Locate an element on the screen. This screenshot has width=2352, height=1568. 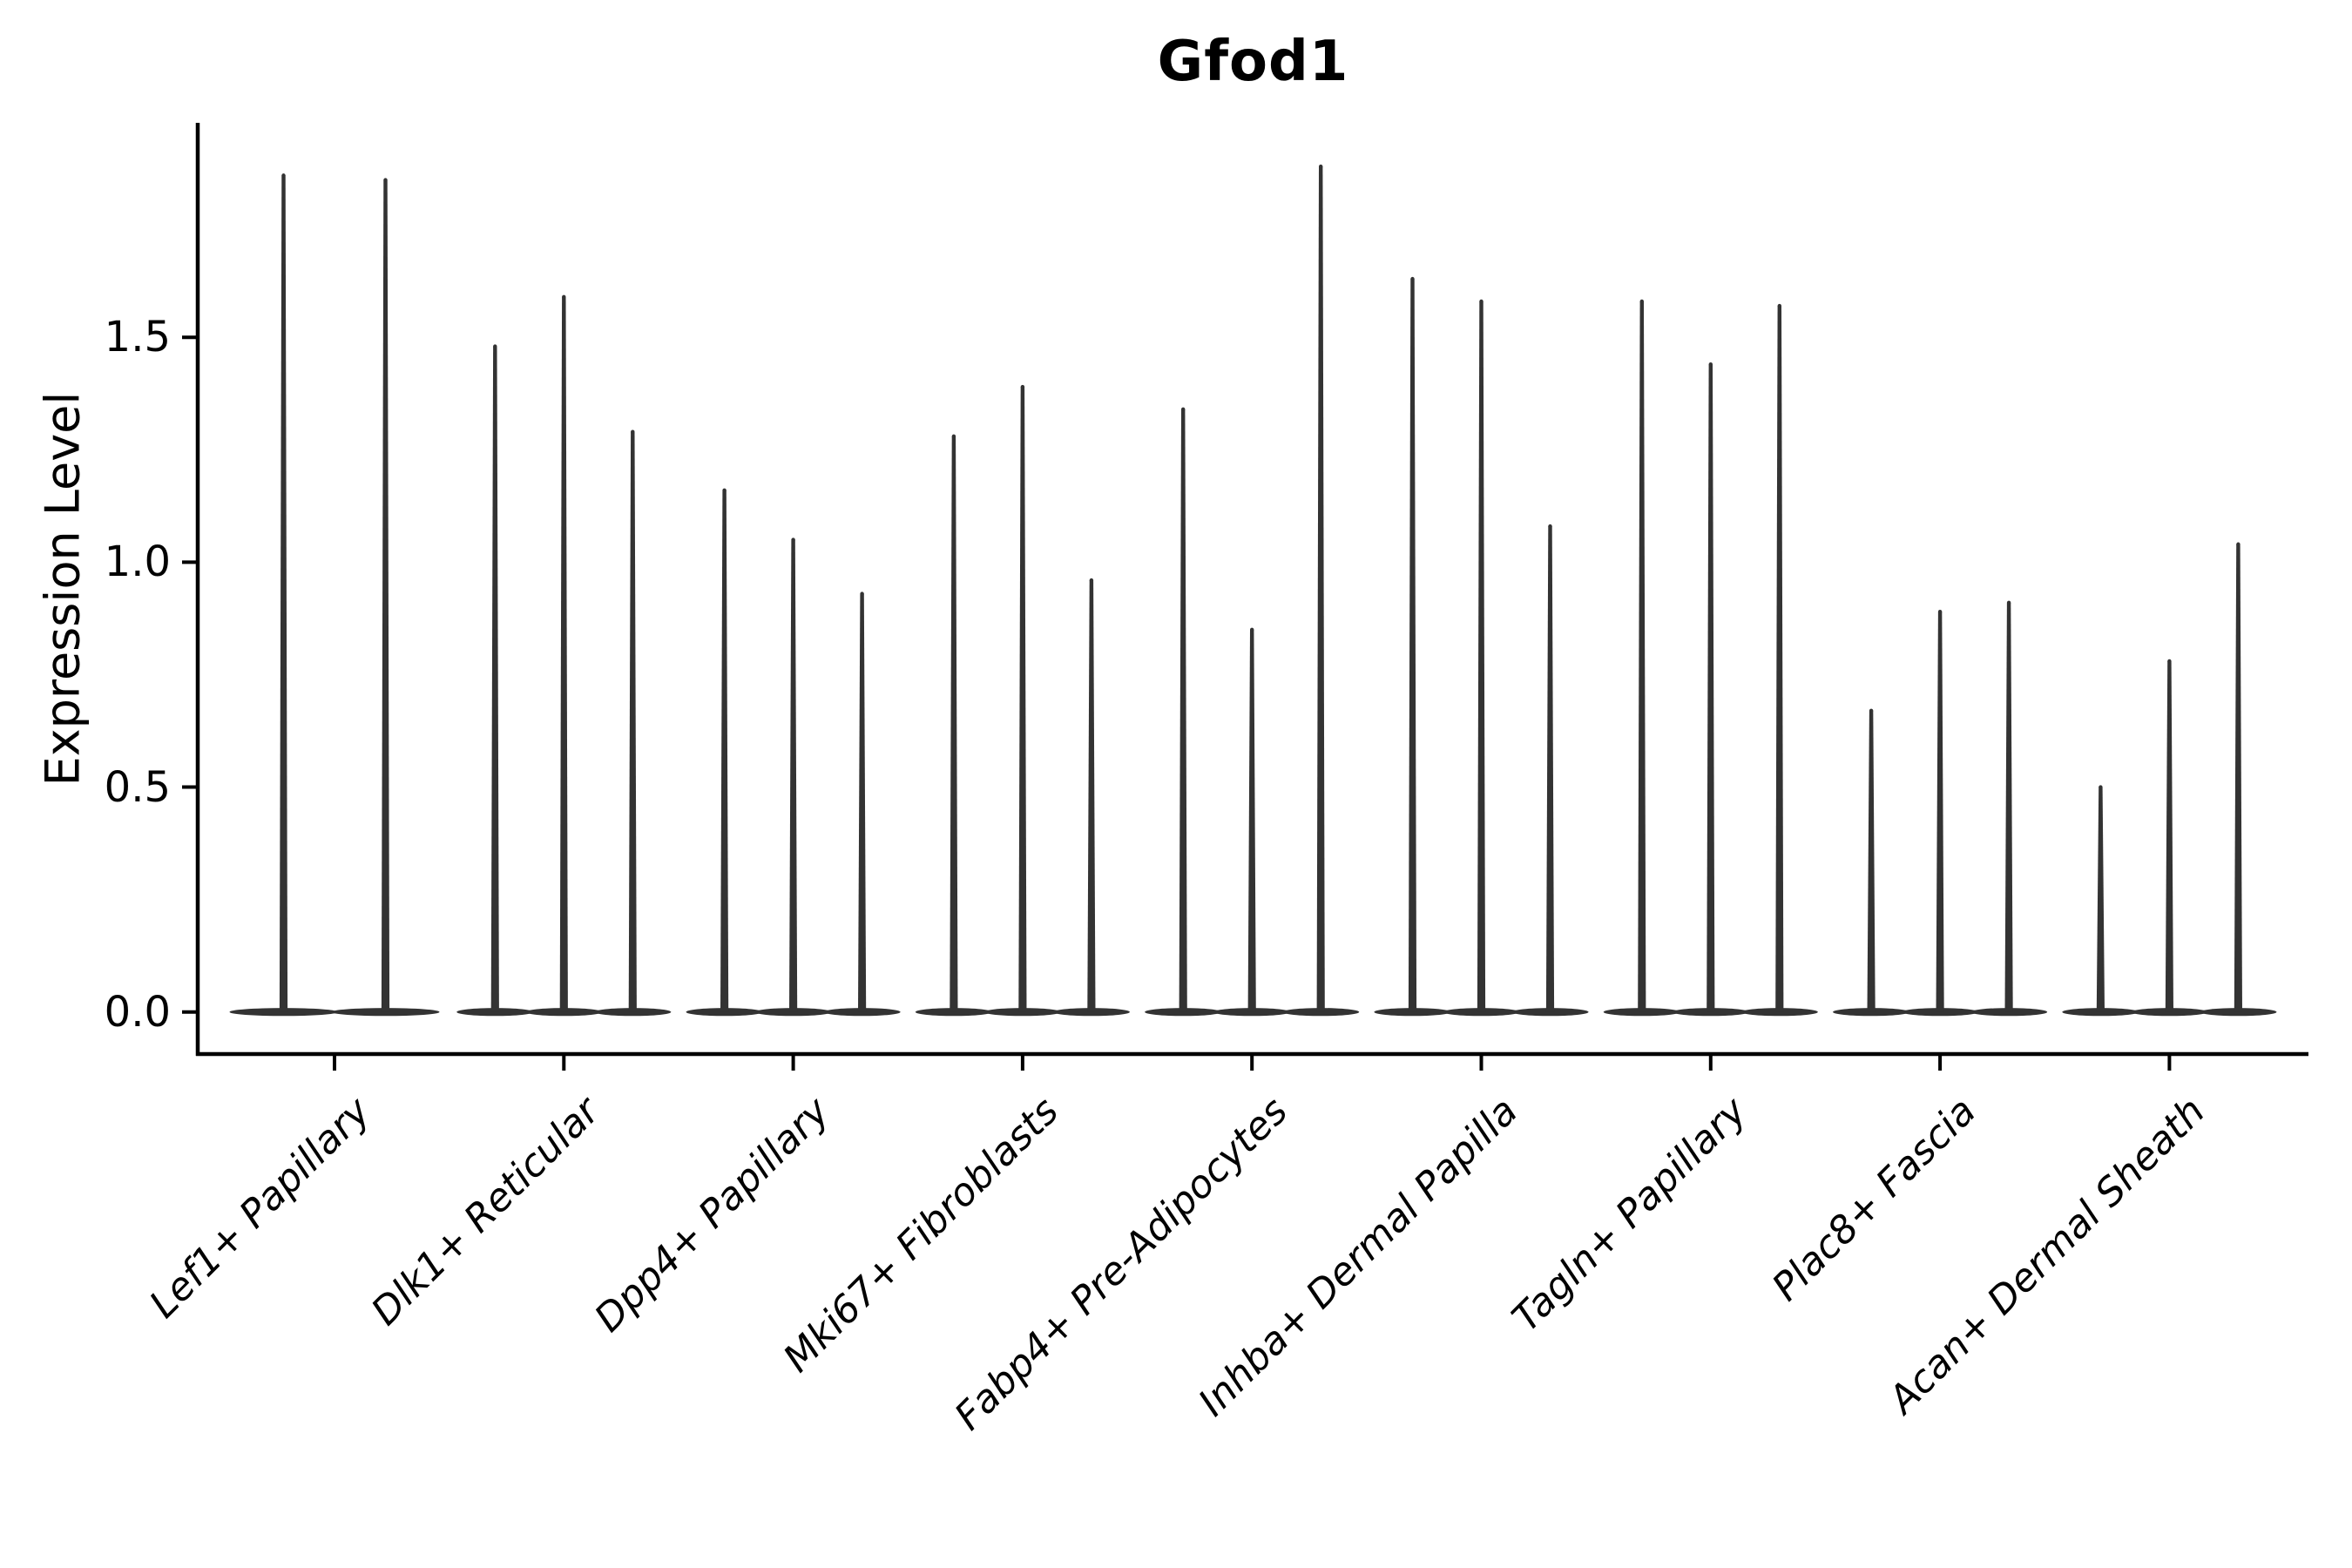
y-tick-label: 0.5 is located at coordinates (137, 787).